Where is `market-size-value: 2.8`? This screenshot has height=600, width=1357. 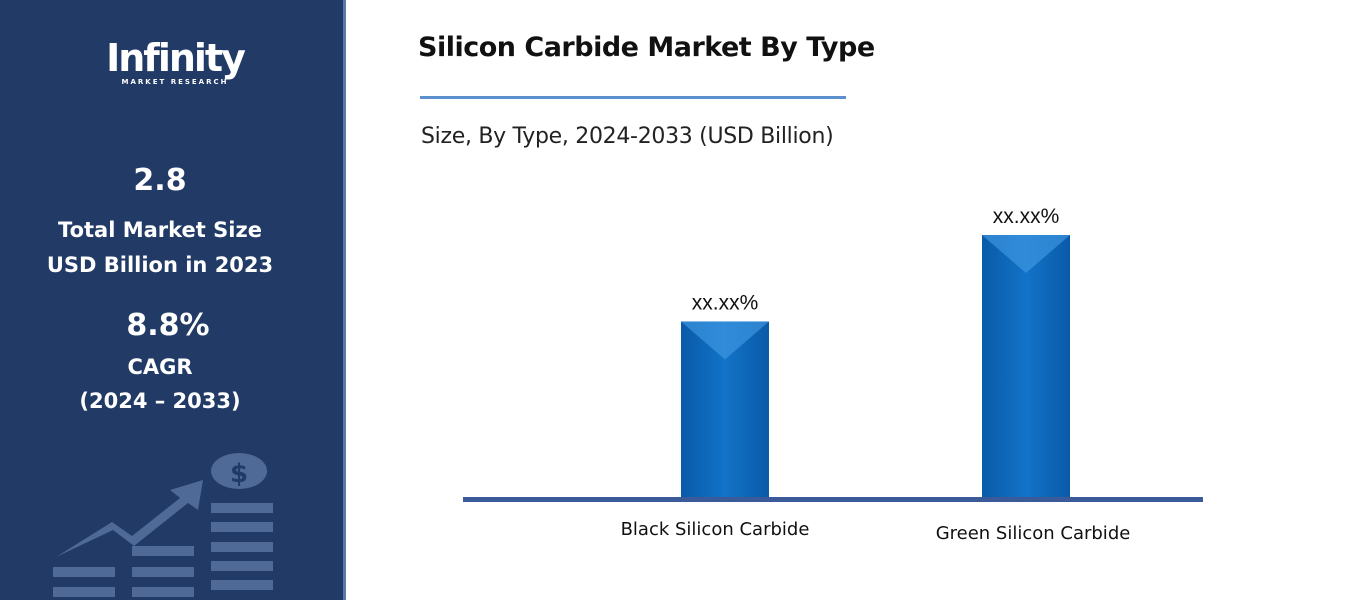 market-size-value: 2.8 is located at coordinates (160, 180).